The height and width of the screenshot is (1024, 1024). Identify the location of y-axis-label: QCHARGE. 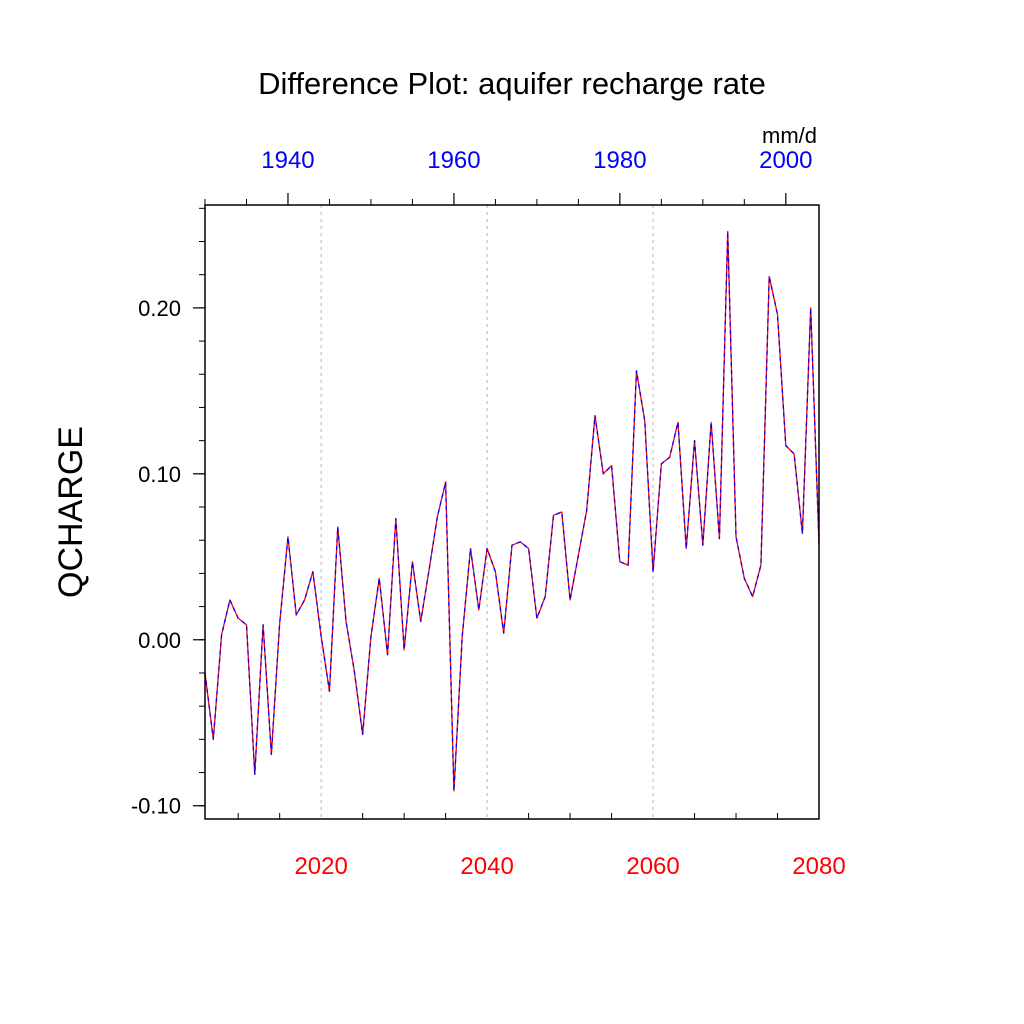
(71, 512).